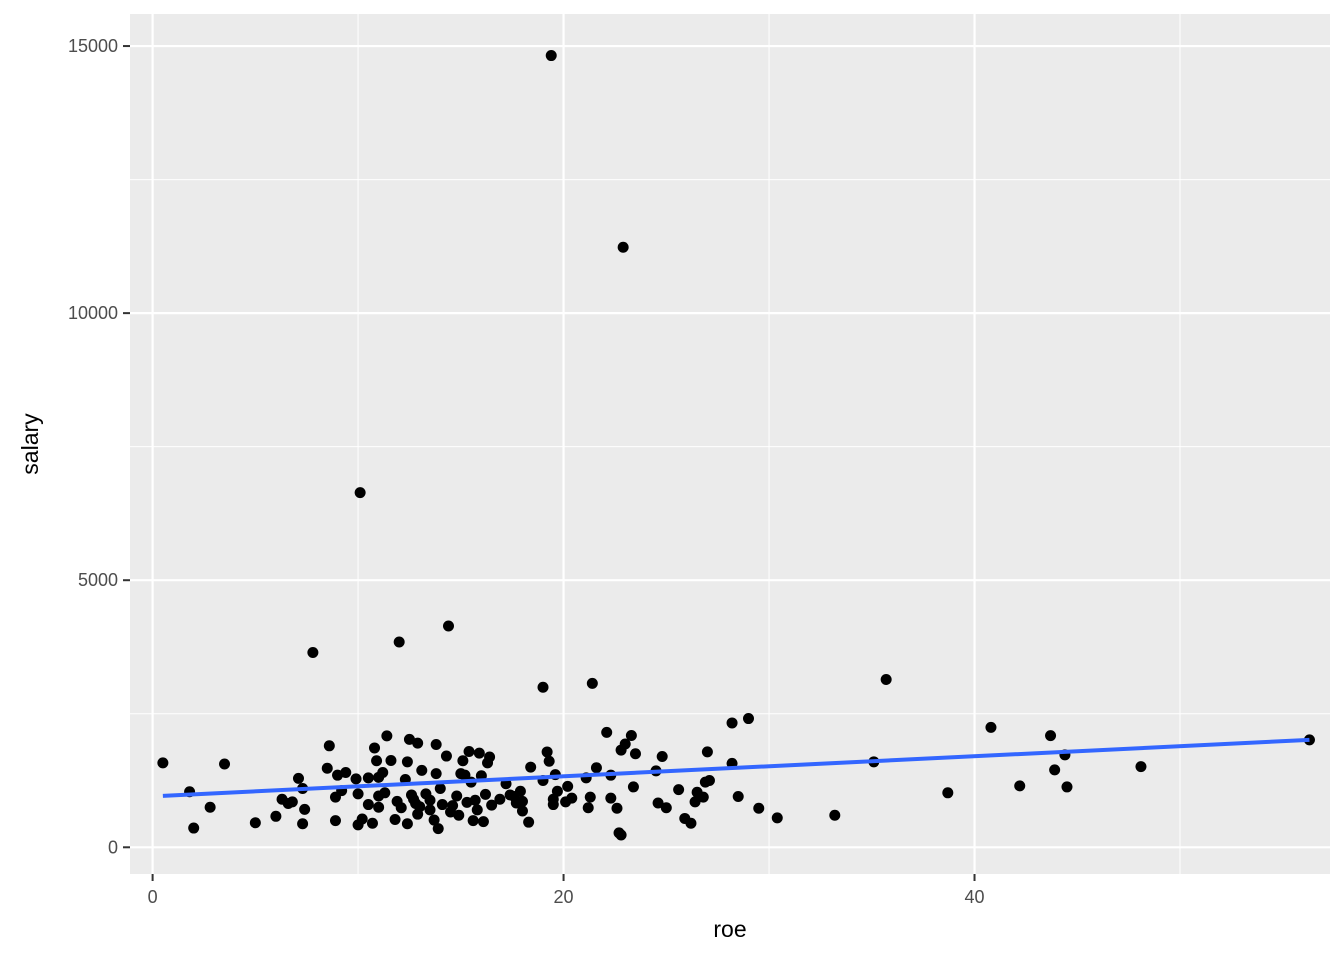  I want to click on regression-line, so click(736, 767).